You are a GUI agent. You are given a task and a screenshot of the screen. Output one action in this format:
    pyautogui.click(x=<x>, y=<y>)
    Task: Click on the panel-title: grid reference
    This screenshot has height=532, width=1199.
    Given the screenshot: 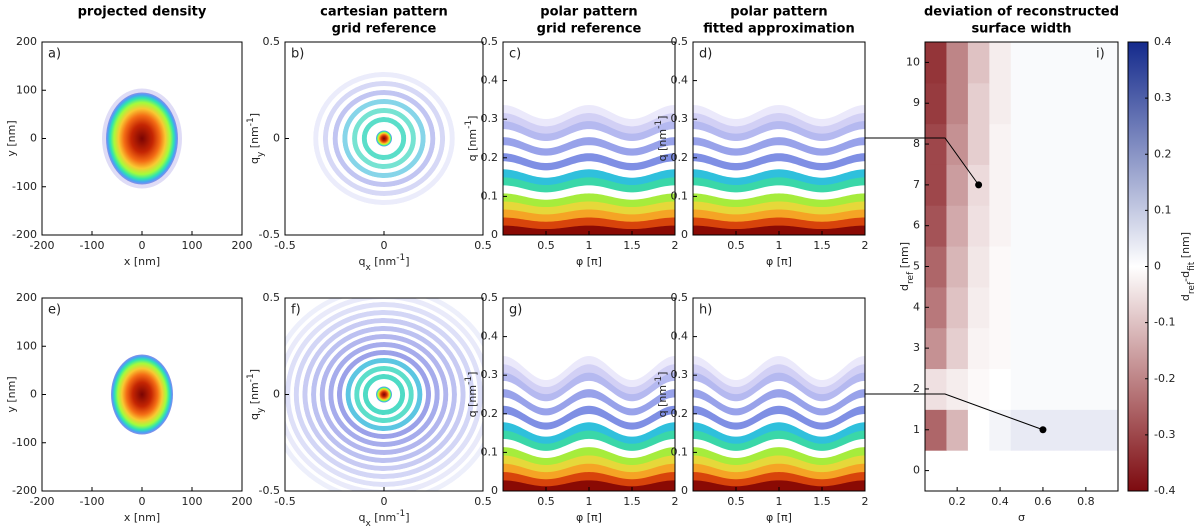 What is the action you would take?
    pyautogui.click(x=589, y=29)
    